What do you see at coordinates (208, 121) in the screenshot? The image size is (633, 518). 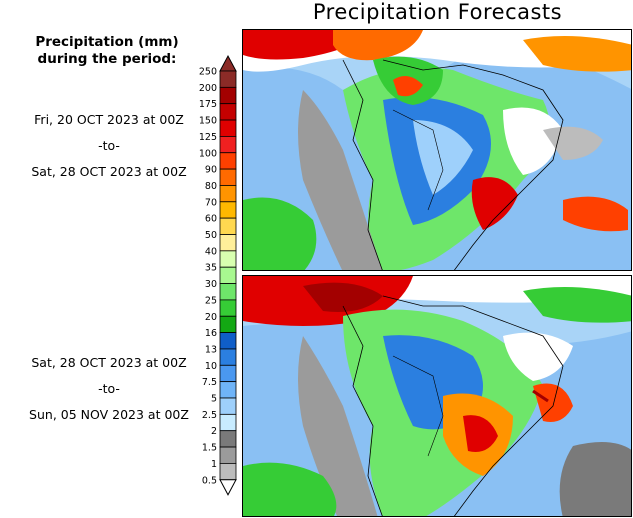 I see `colorbar-tick-label: 150` at bounding box center [208, 121].